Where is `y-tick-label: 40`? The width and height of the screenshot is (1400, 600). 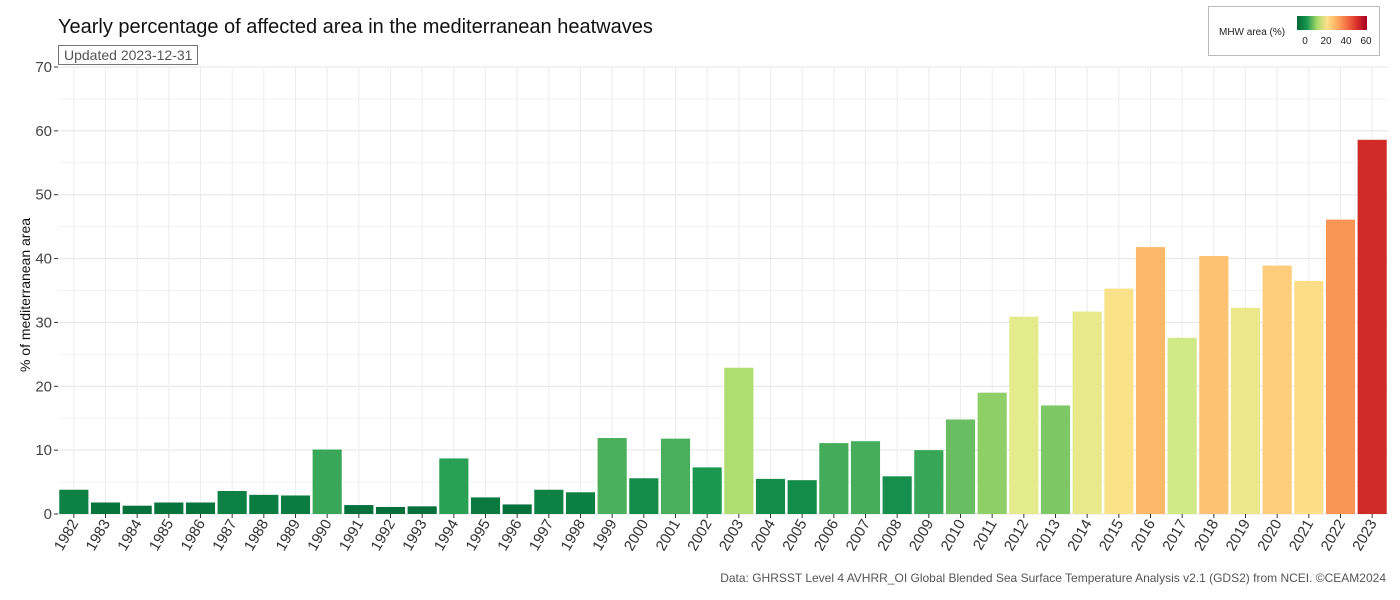
y-tick-label: 40 is located at coordinates (43, 259).